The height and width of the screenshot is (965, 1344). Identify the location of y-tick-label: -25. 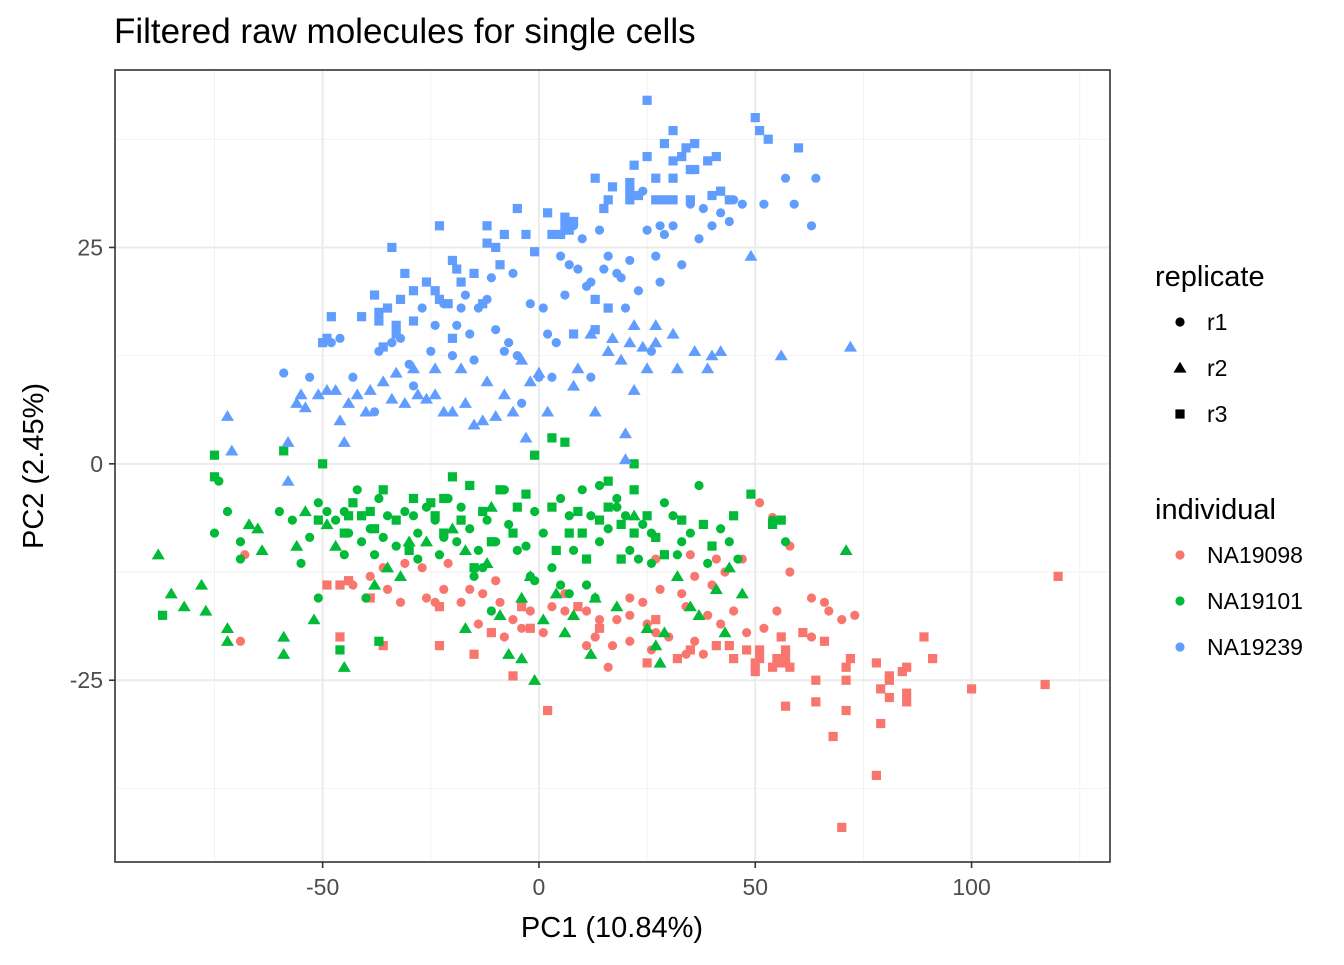
(86, 680).